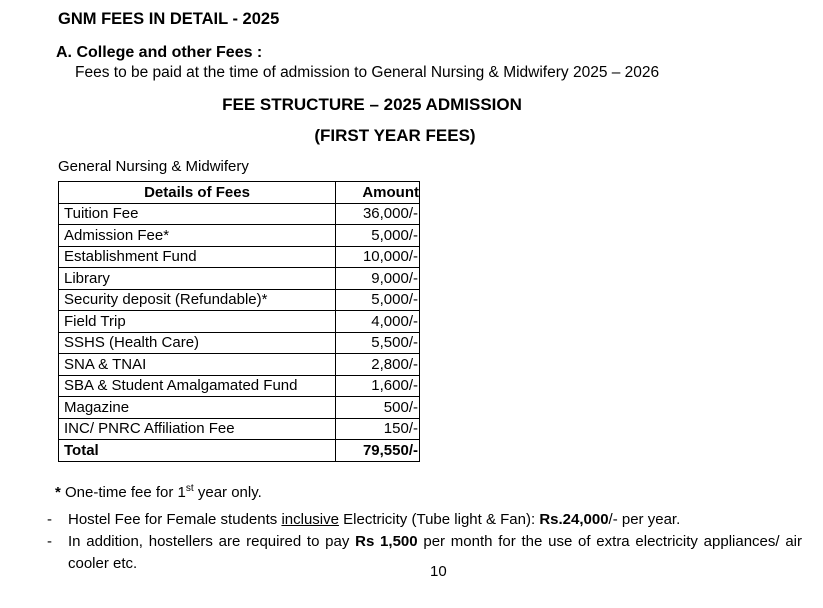  I want to click on fee-detail-cell: Establishment Fund, so click(197, 256).